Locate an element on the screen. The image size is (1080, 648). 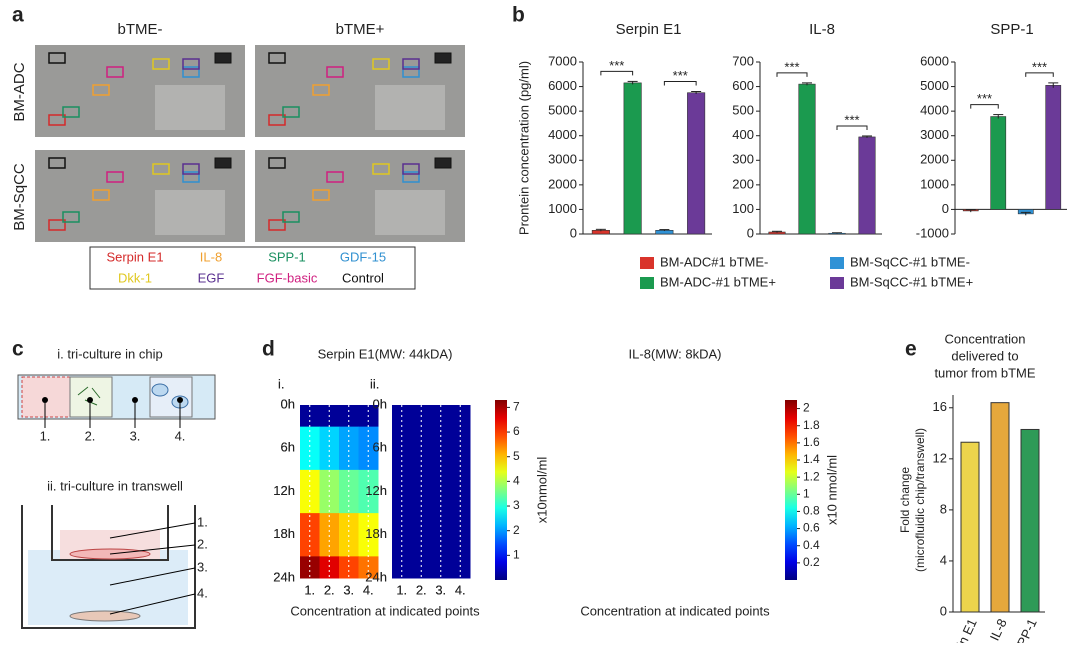
panel-label: a is located at coordinates (18, 15).